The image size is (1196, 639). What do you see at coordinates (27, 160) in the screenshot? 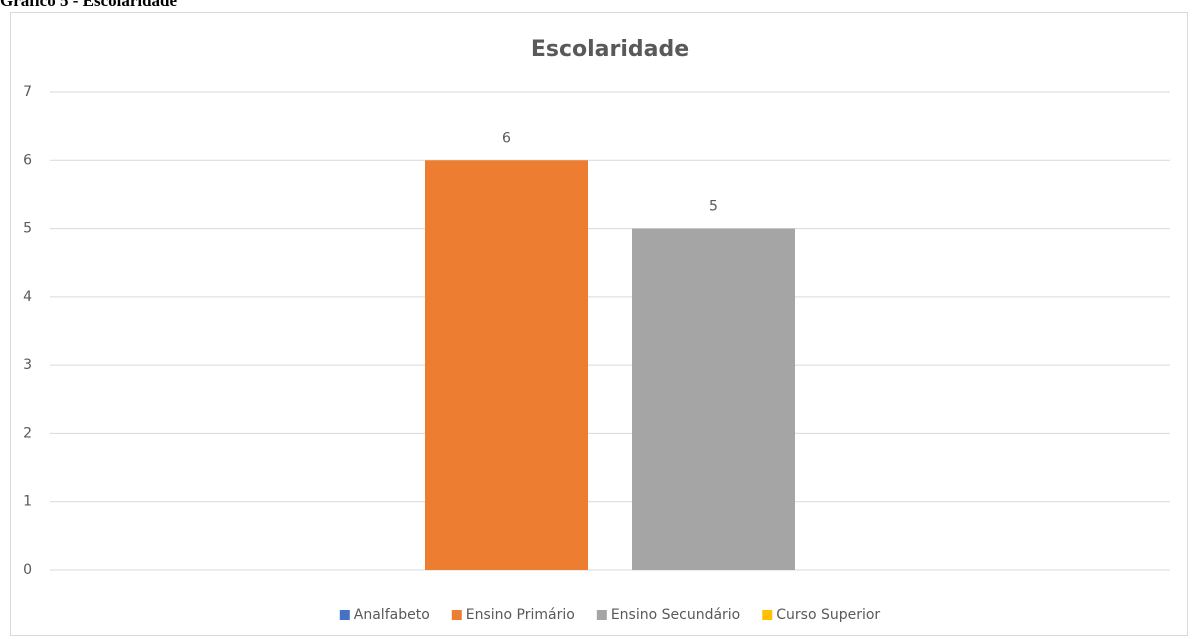
I see `y-tick-label: 6` at bounding box center [27, 160].